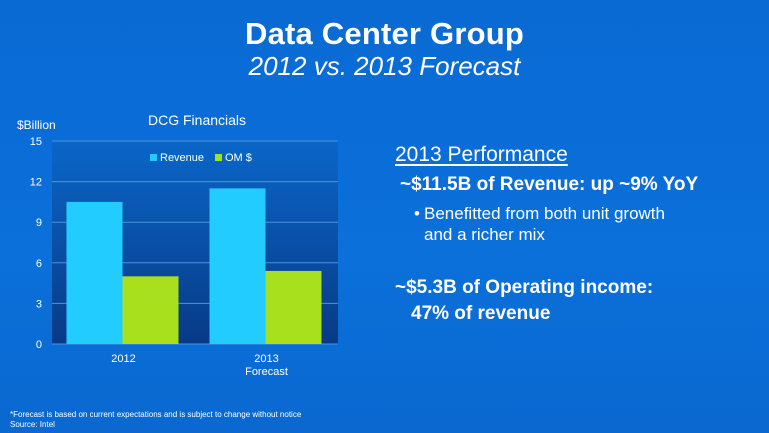 This screenshot has height=433, width=769. Describe the element at coordinates (266, 365) in the screenshot. I see `x-tick-label: 2013 Forecast` at that location.